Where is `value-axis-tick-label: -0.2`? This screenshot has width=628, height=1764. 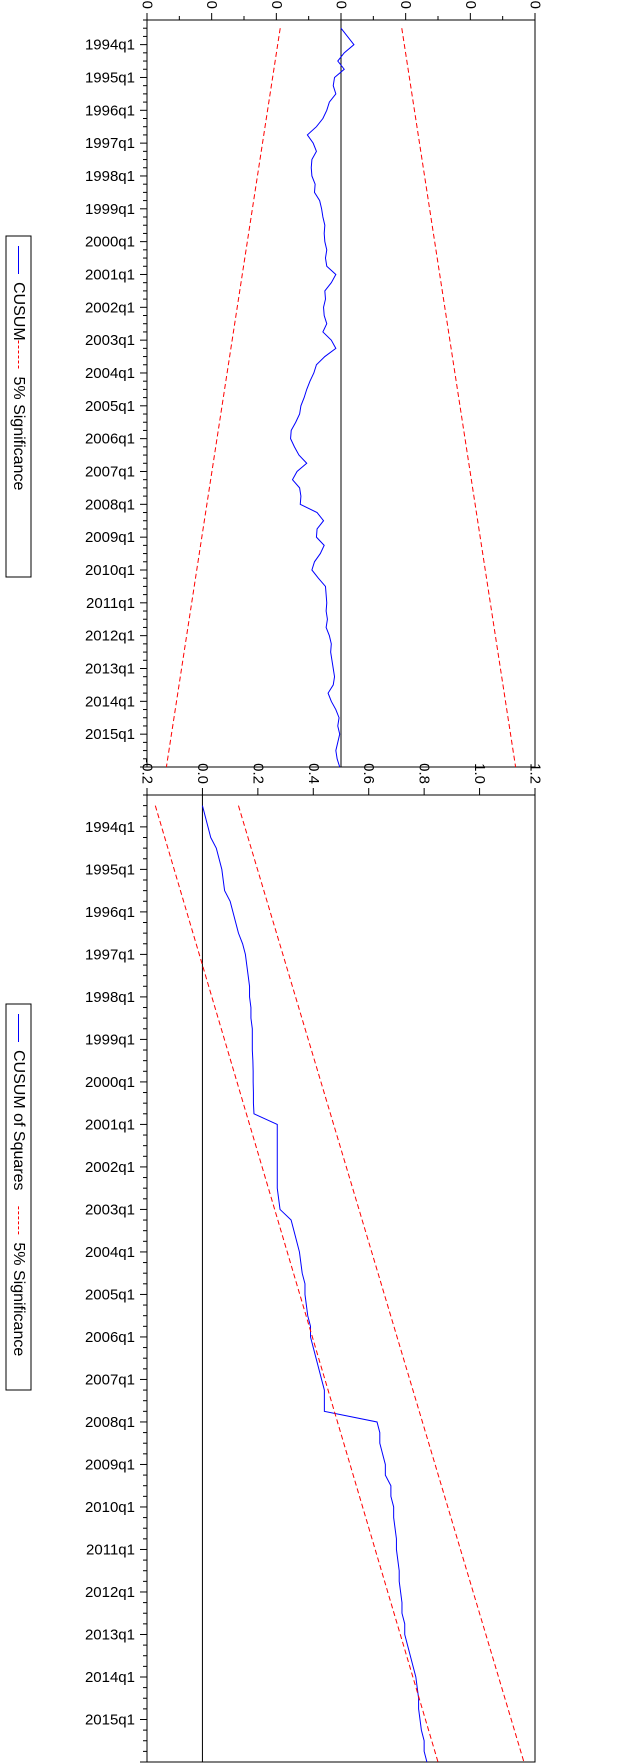
value-axis-tick-label: -0.2 is located at coordinates (147, 771).